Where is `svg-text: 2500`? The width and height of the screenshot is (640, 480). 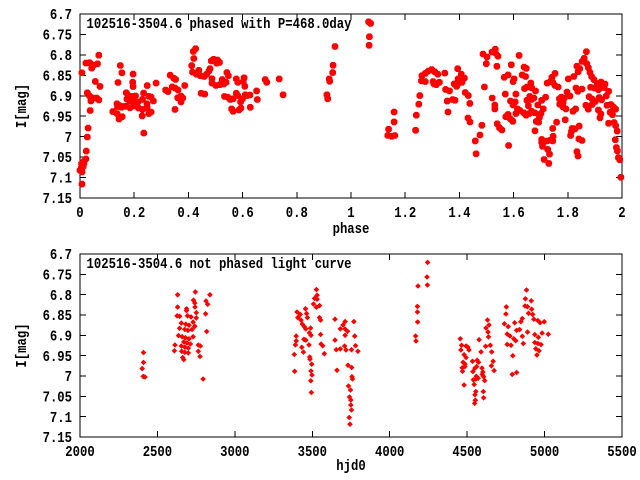
svg-text: 2500 is located at coordinates (157, 452).